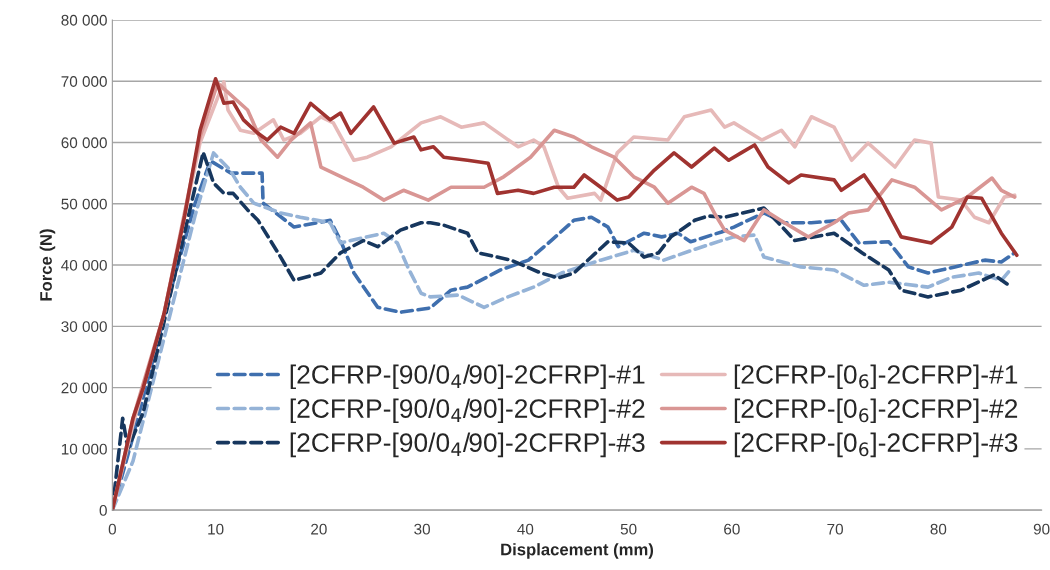 The height and width of the screenshot is (570, 1050). Describe the element at coordinates (112, 529) in the screenshot. I see `x-tick-label: 0` at that location.